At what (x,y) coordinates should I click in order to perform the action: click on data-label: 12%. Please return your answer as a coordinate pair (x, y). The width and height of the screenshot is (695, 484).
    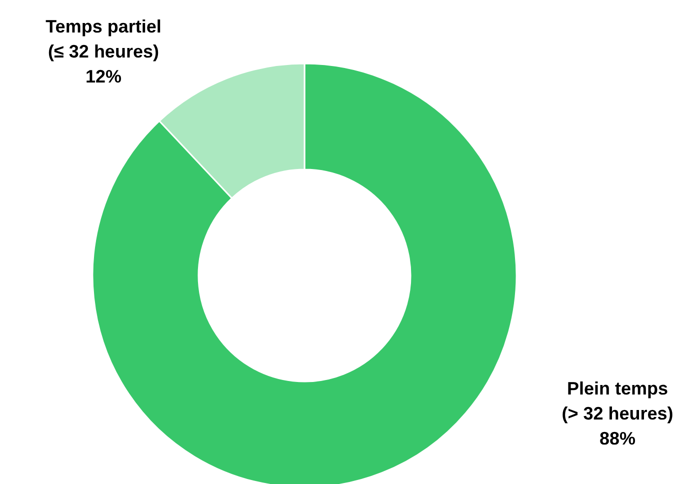
    Looking at the image, I should click on (103, 76).